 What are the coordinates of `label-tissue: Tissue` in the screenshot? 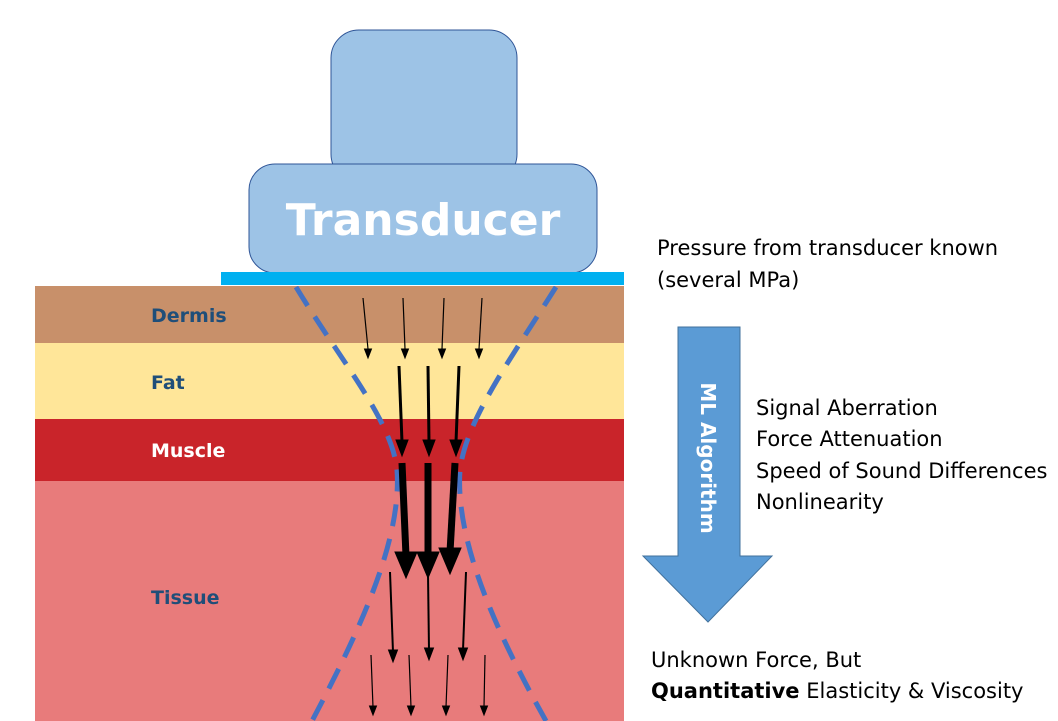 It's located at (185, 598).